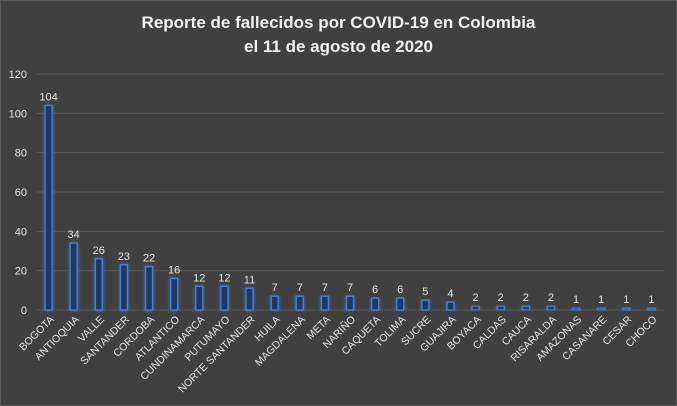 Image resolution: width=677 pixels, height=406 pixels. Describe the element at coordinates (601, 309) in the screenshot. I see `bar-casanare` at that location.